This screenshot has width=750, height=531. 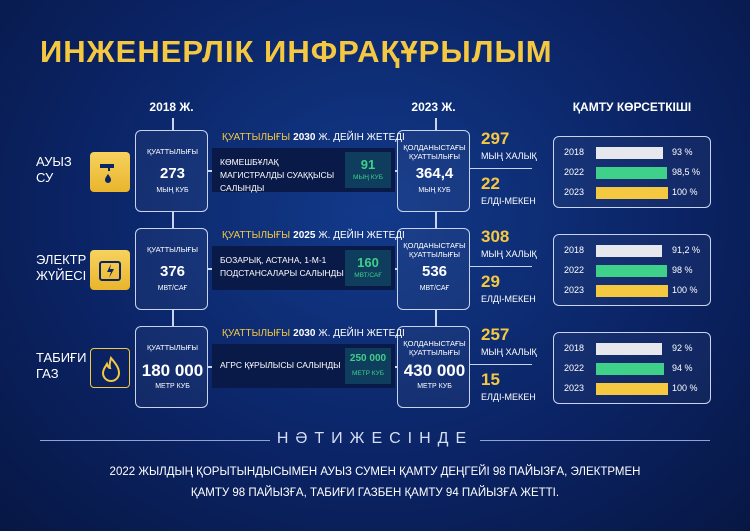 What do you see at coordinates (434, 173) in the screenshot?
I see `capacity-value: 364,4` at bounding box center [434, 173].